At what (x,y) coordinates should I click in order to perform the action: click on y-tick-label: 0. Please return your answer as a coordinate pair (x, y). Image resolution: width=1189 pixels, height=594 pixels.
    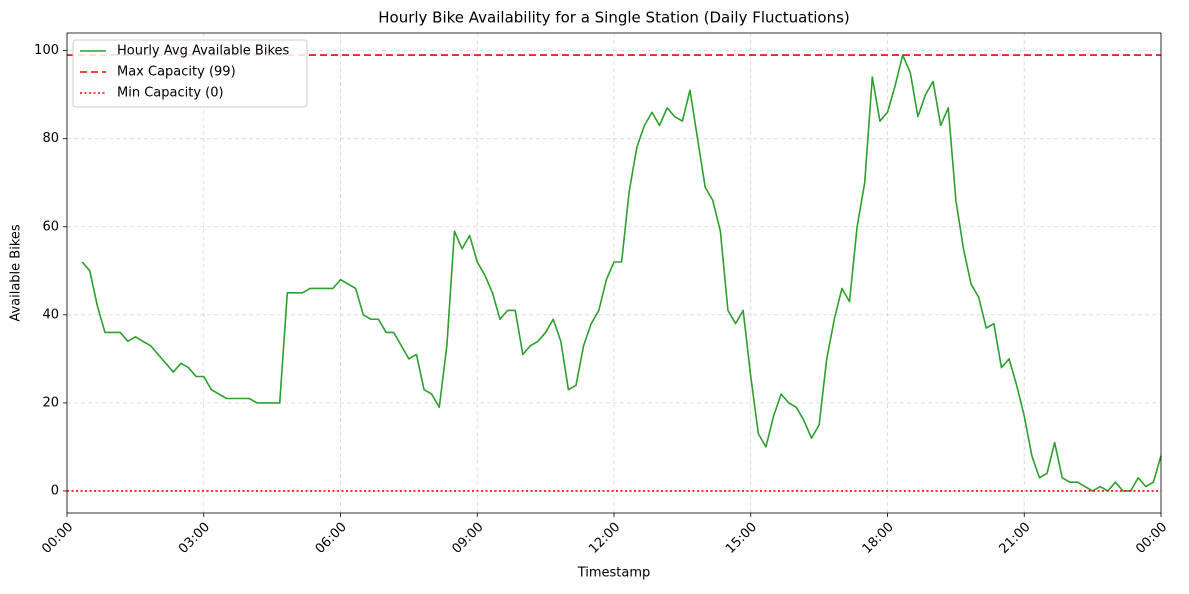
    Looking at the image, I should click on (55, 490).